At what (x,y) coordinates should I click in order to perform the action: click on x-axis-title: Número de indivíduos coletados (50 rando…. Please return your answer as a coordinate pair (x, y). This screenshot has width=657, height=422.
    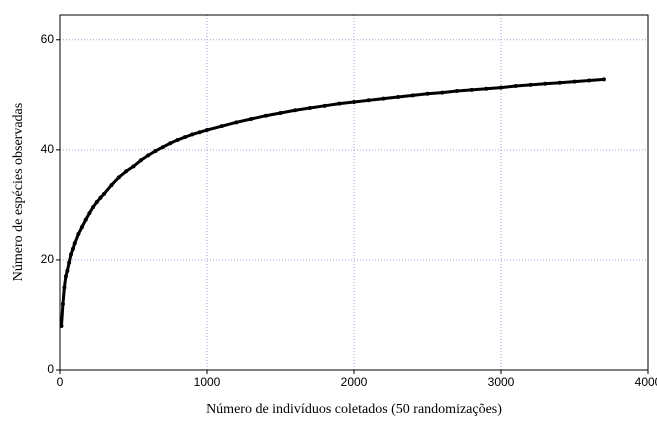
    Looking at the image, I should click on (354, 409).